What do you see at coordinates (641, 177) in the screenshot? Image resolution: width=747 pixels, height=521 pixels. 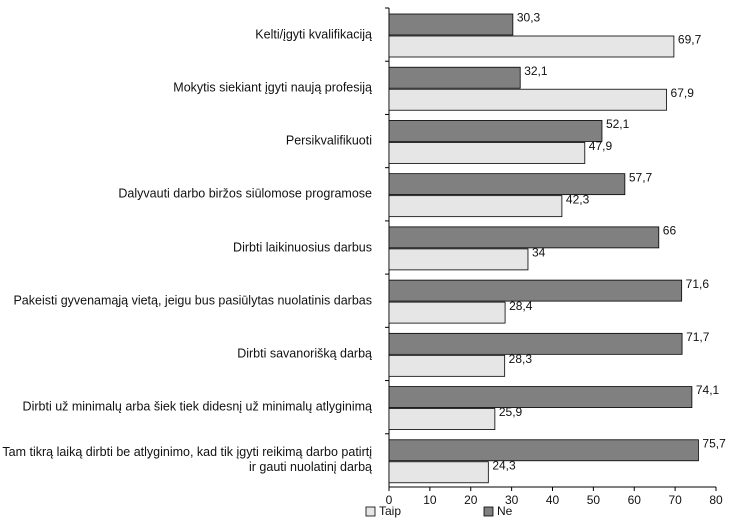 I see `value-label: 57,7` at bounding box center [641, 177].